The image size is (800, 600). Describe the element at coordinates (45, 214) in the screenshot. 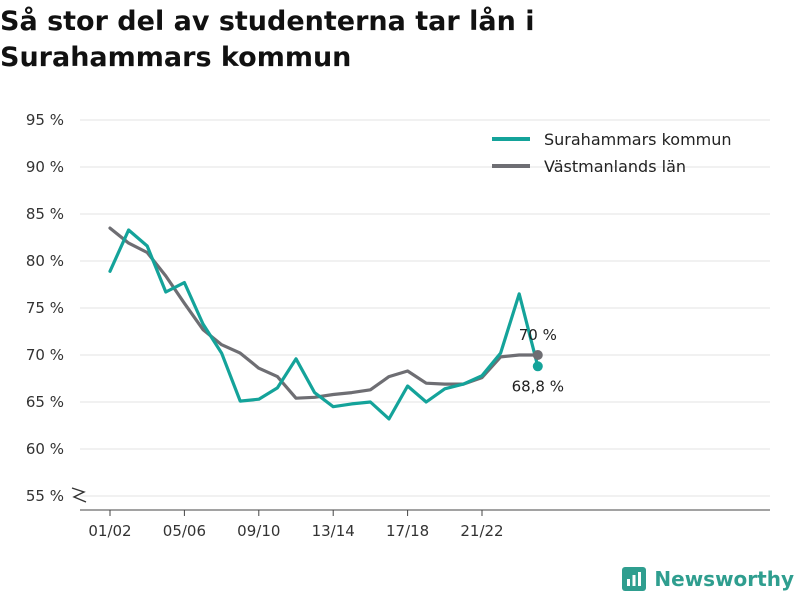

I see `y-tick-label: 85 %` at that location.